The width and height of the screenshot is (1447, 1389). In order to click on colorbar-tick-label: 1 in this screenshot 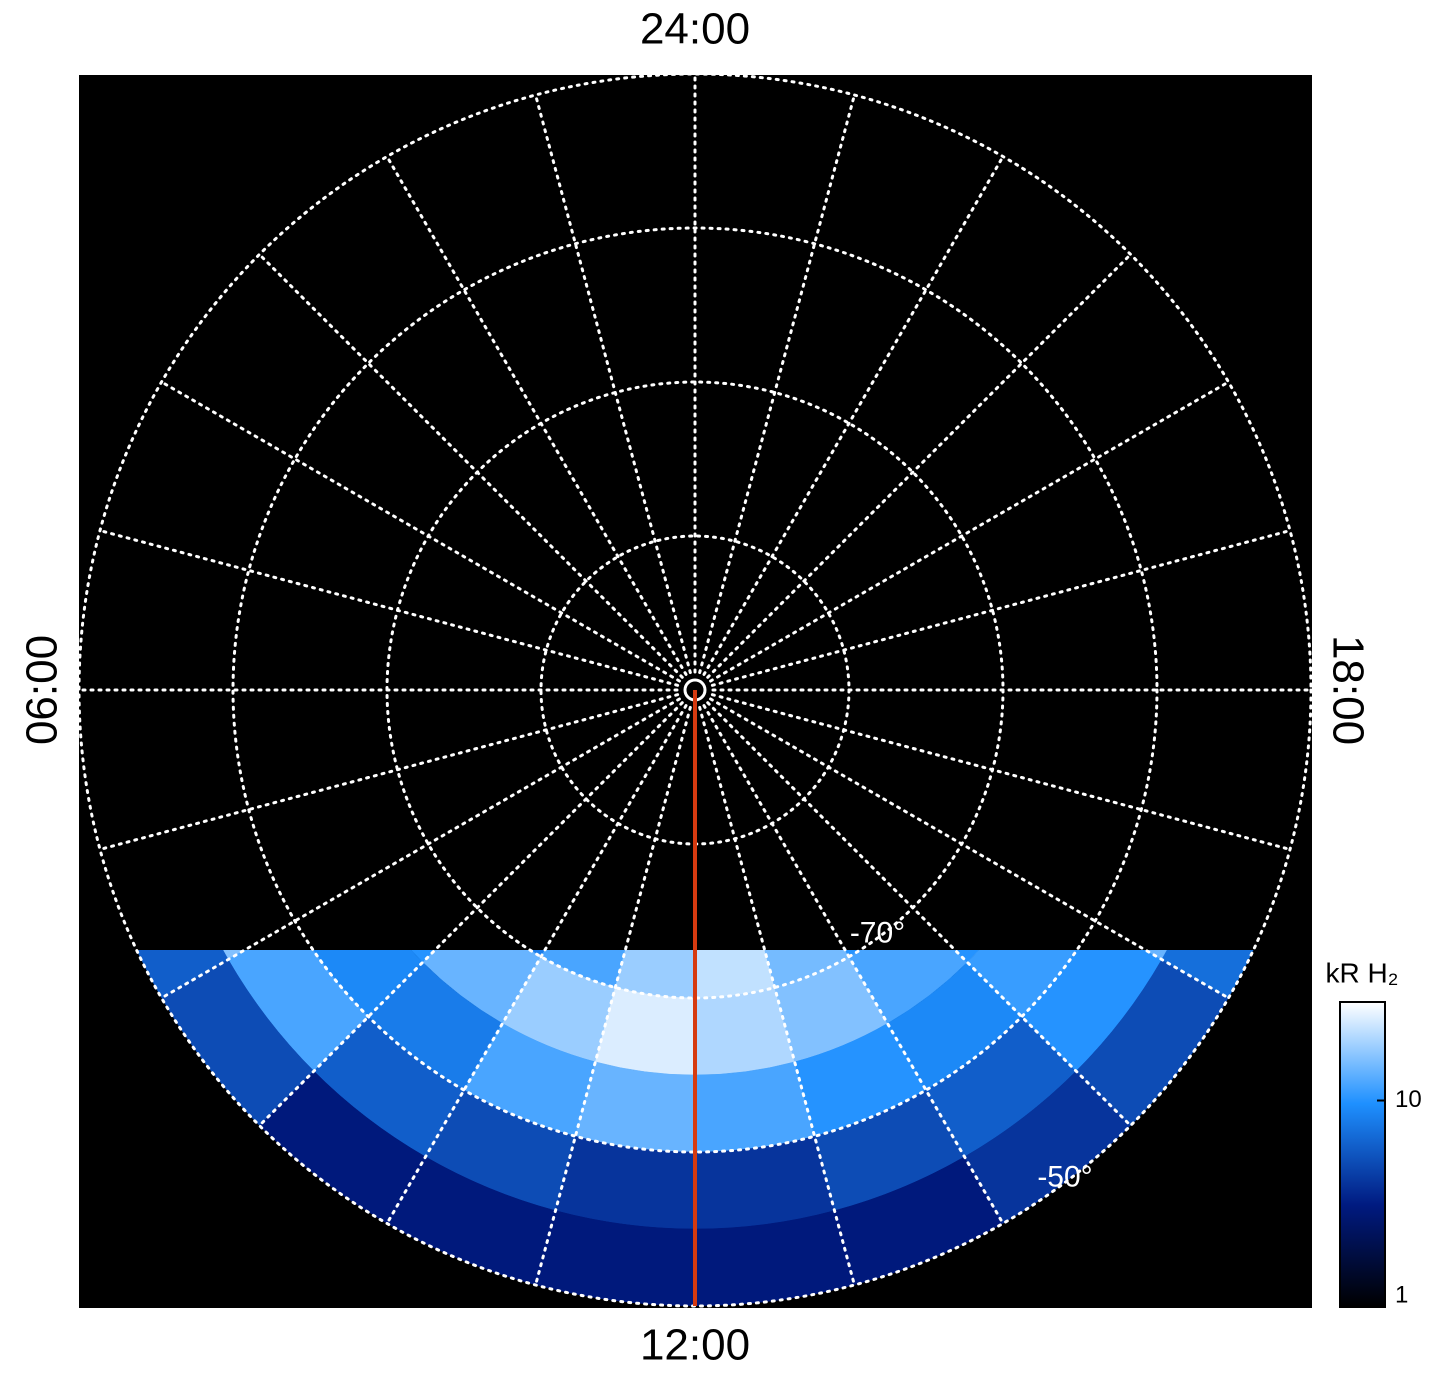, I will do `click(1401, 1294)`.